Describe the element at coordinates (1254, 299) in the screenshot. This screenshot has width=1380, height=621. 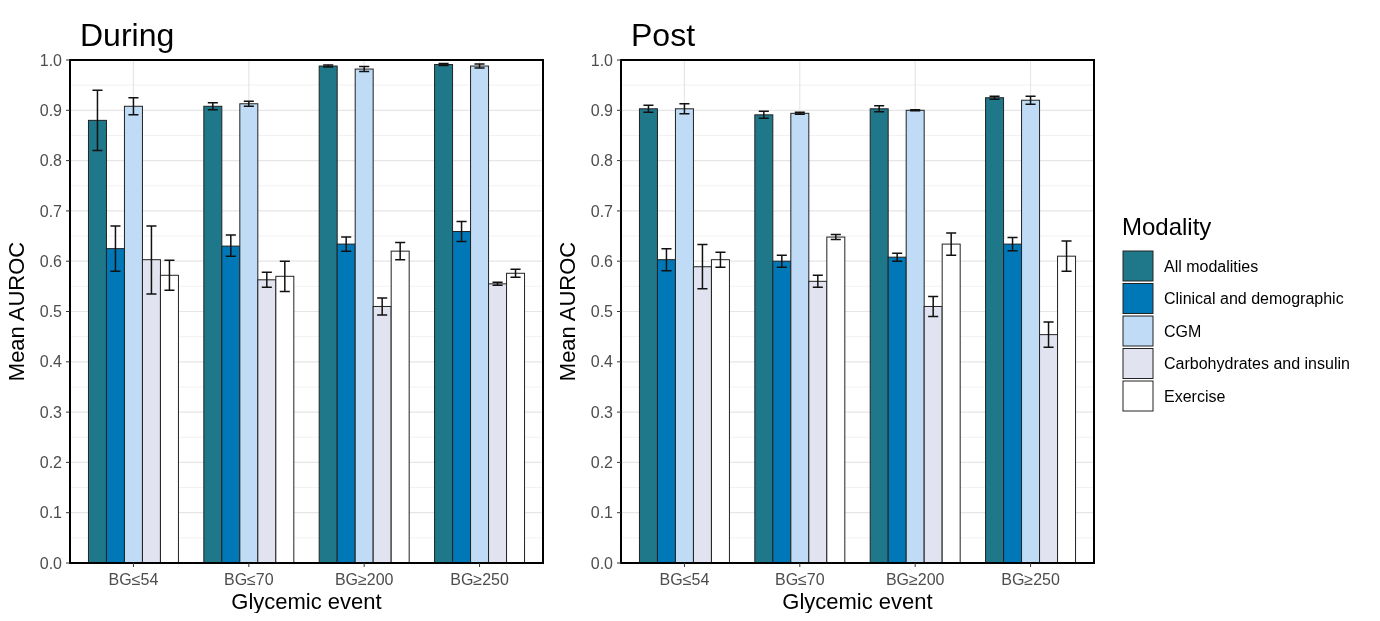
I see `legend-label: Clinical and demographic` at that location.